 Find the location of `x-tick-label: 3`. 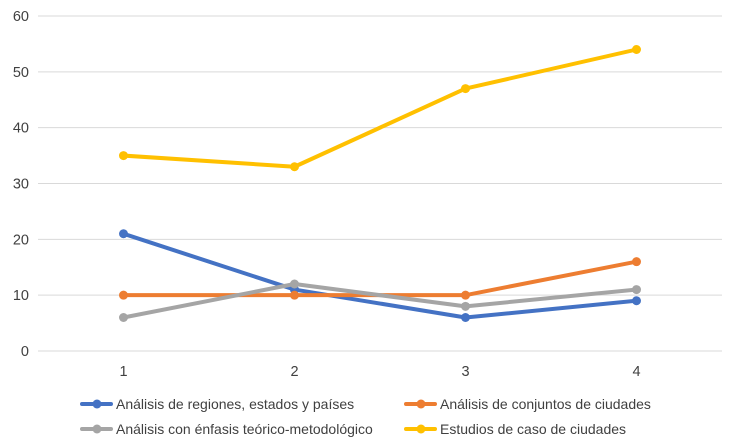

x-tick-label: 3 is located at coordinates (465, 372).